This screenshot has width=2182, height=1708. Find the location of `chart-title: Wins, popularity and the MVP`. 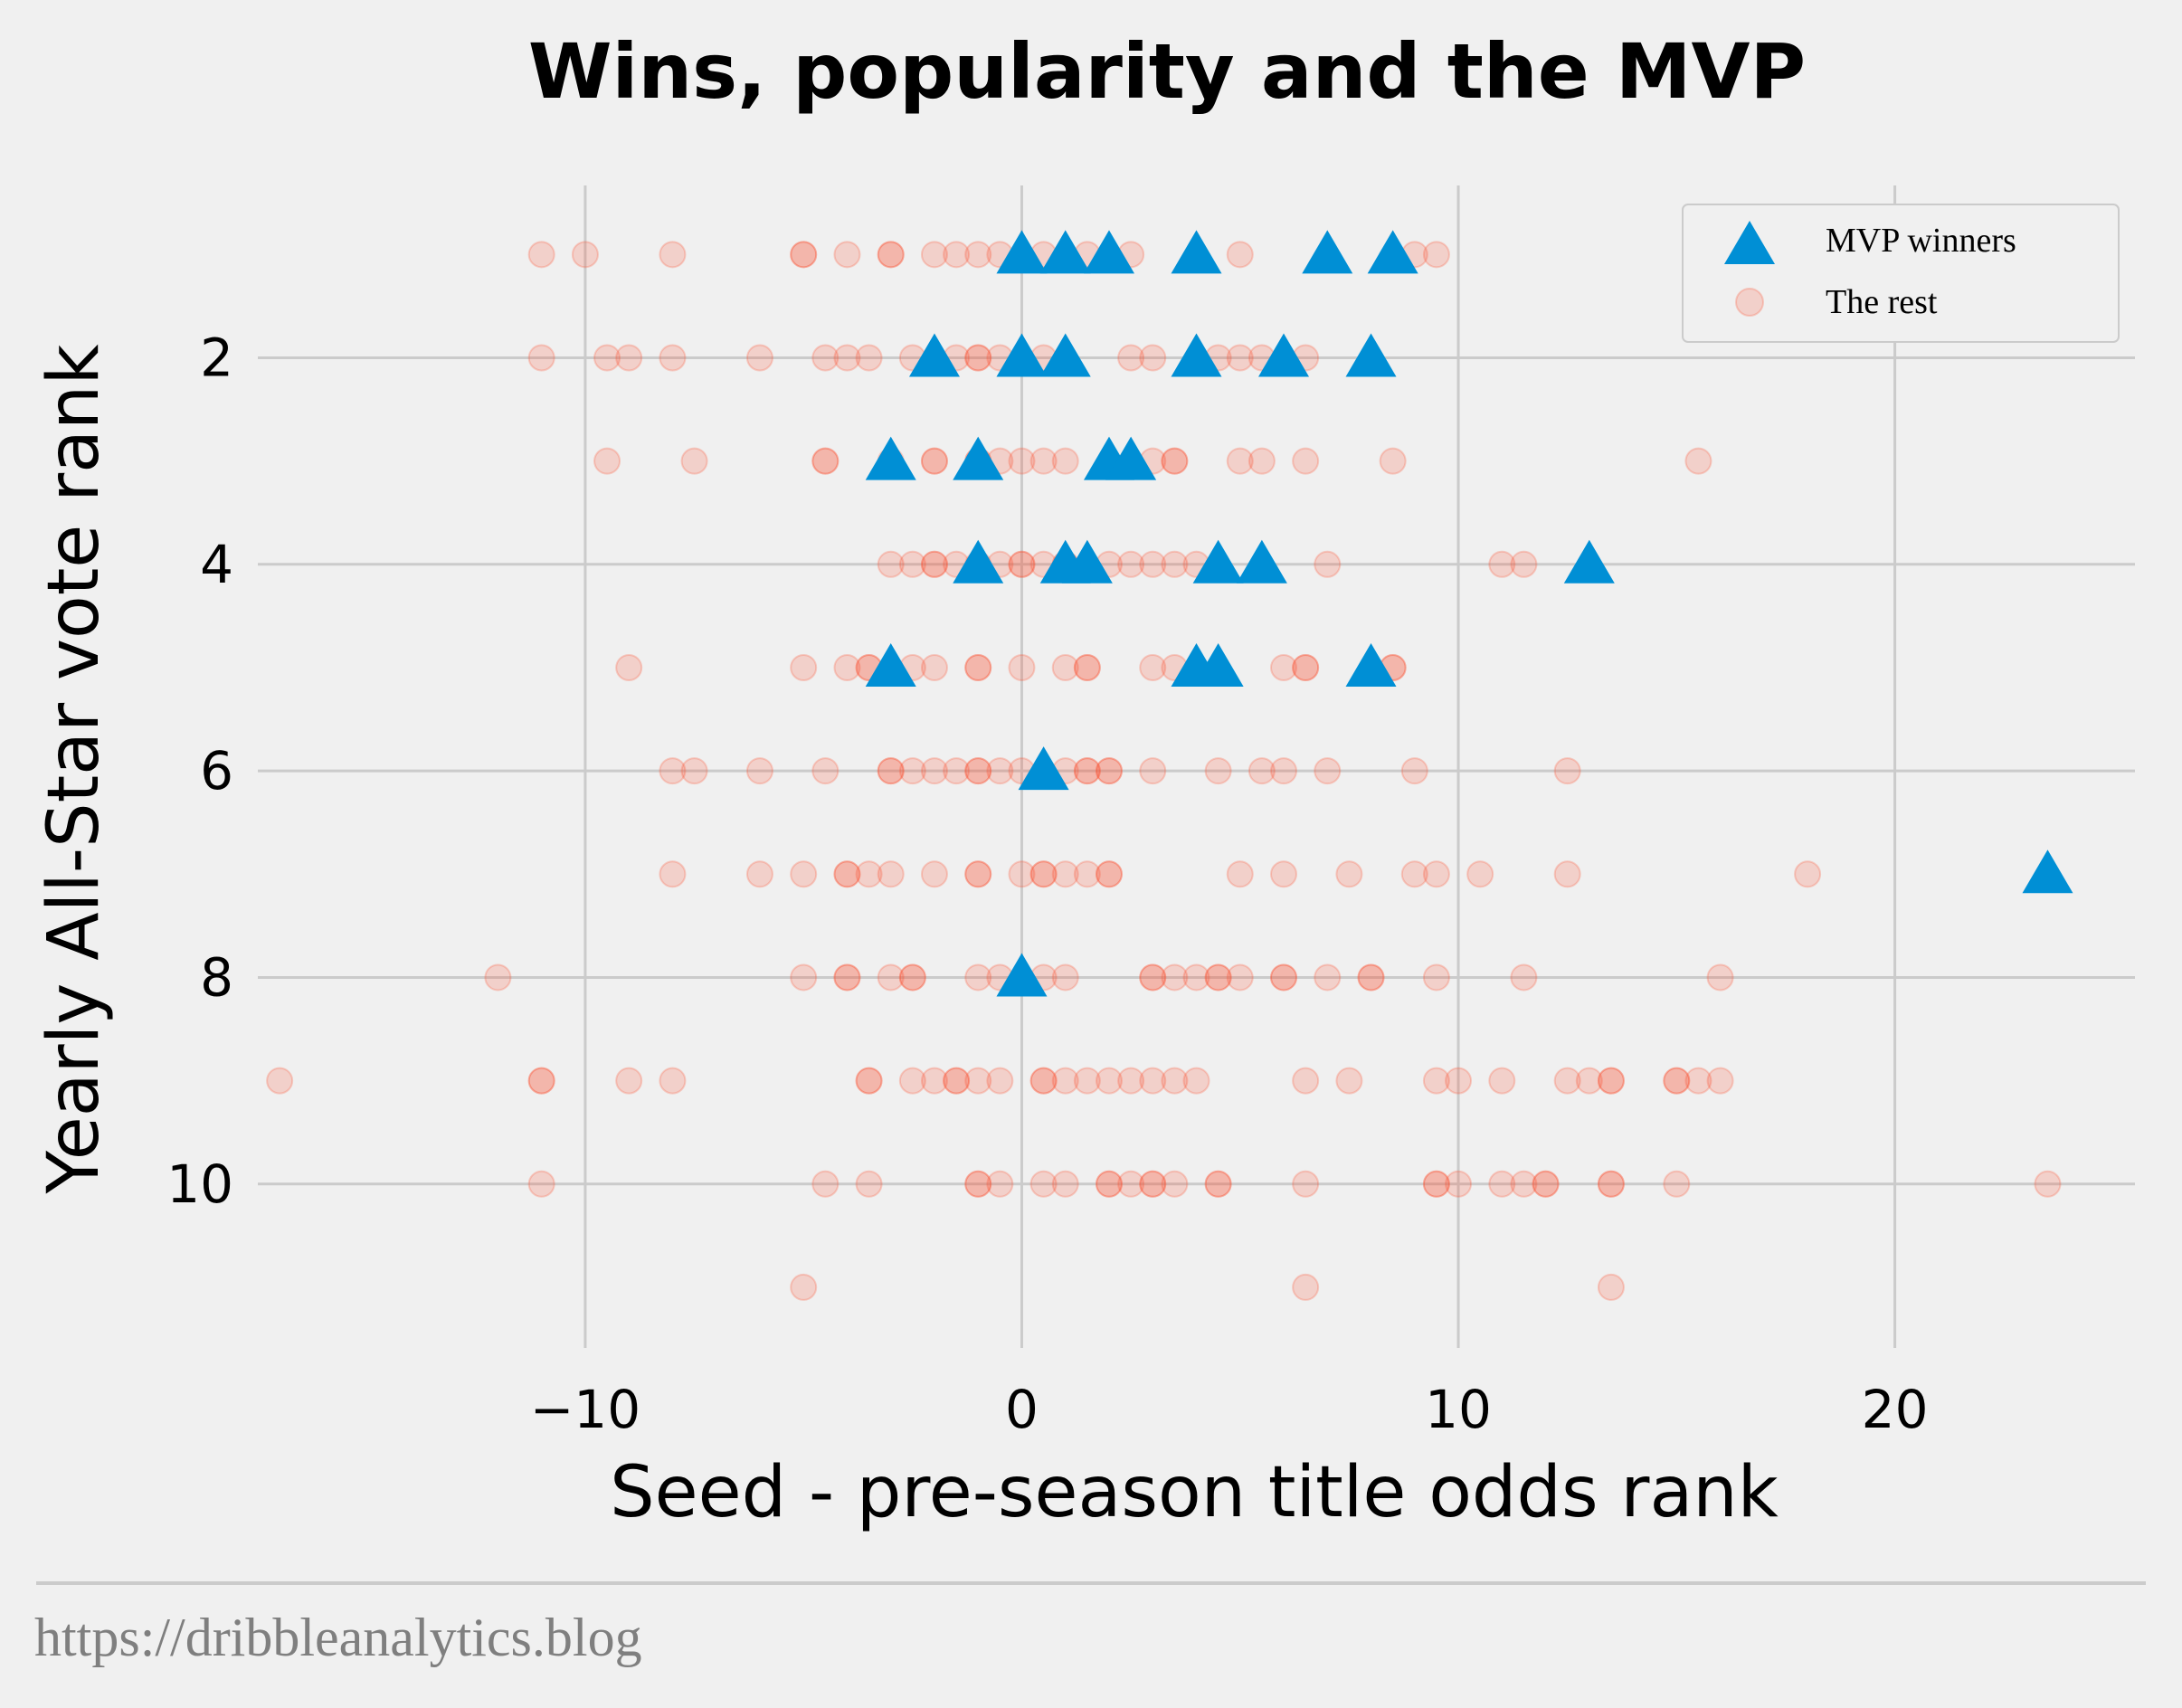

chart-title: Wins, popularity and the MVP is located at coordinates (1167, 71).